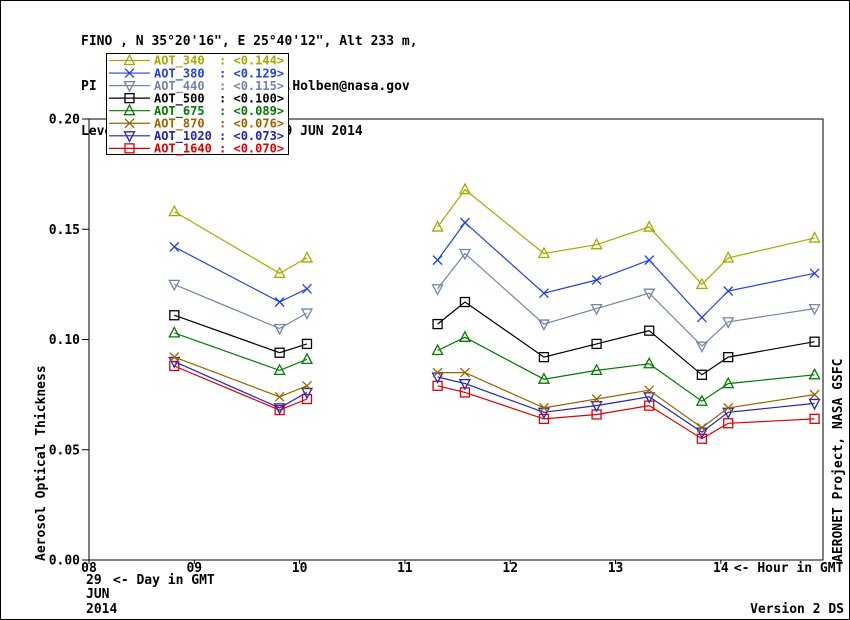 This screenshot has height=620, width=850. I want to click on legend-label: AOT_870 : <0.076>, so click(219, 123).